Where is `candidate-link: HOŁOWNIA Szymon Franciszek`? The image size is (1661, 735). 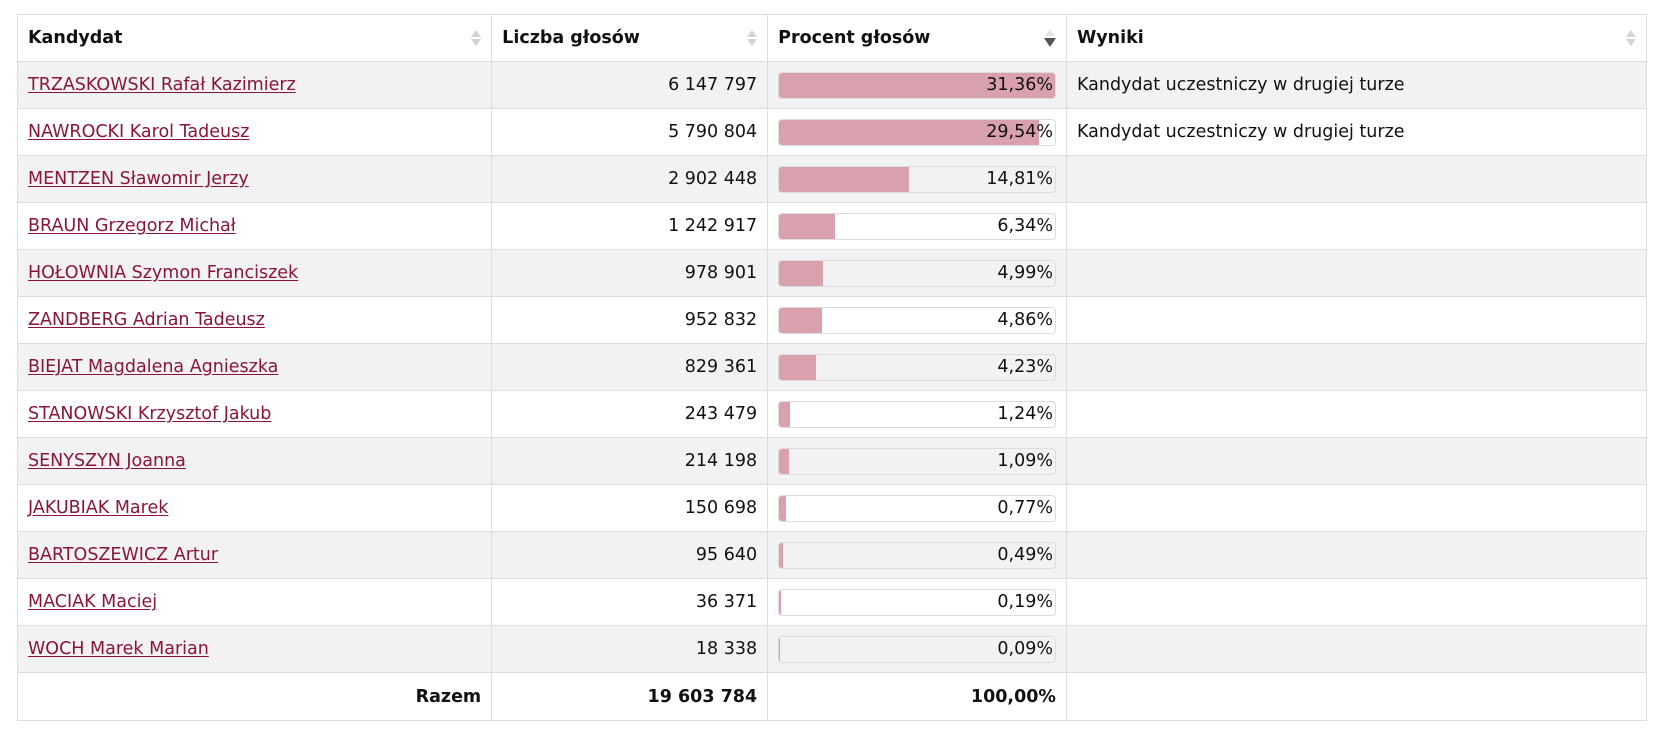 candidate-link: HOŁOWNIA Szymon Franciszek is located at coordinates (163, 273).